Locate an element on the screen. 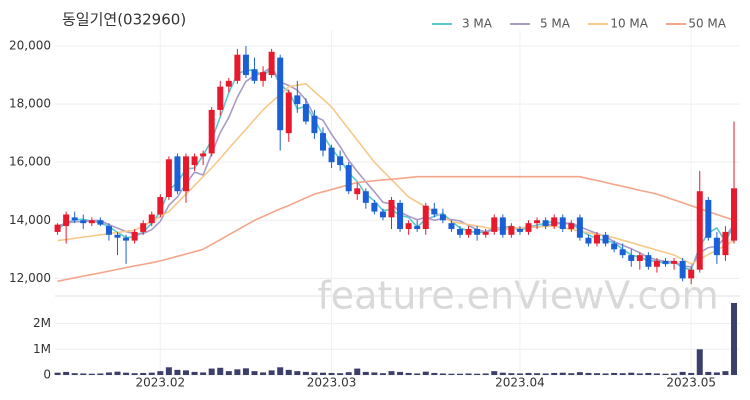  x-tick-label: 2023.02 is located at coordinates (161, 383).